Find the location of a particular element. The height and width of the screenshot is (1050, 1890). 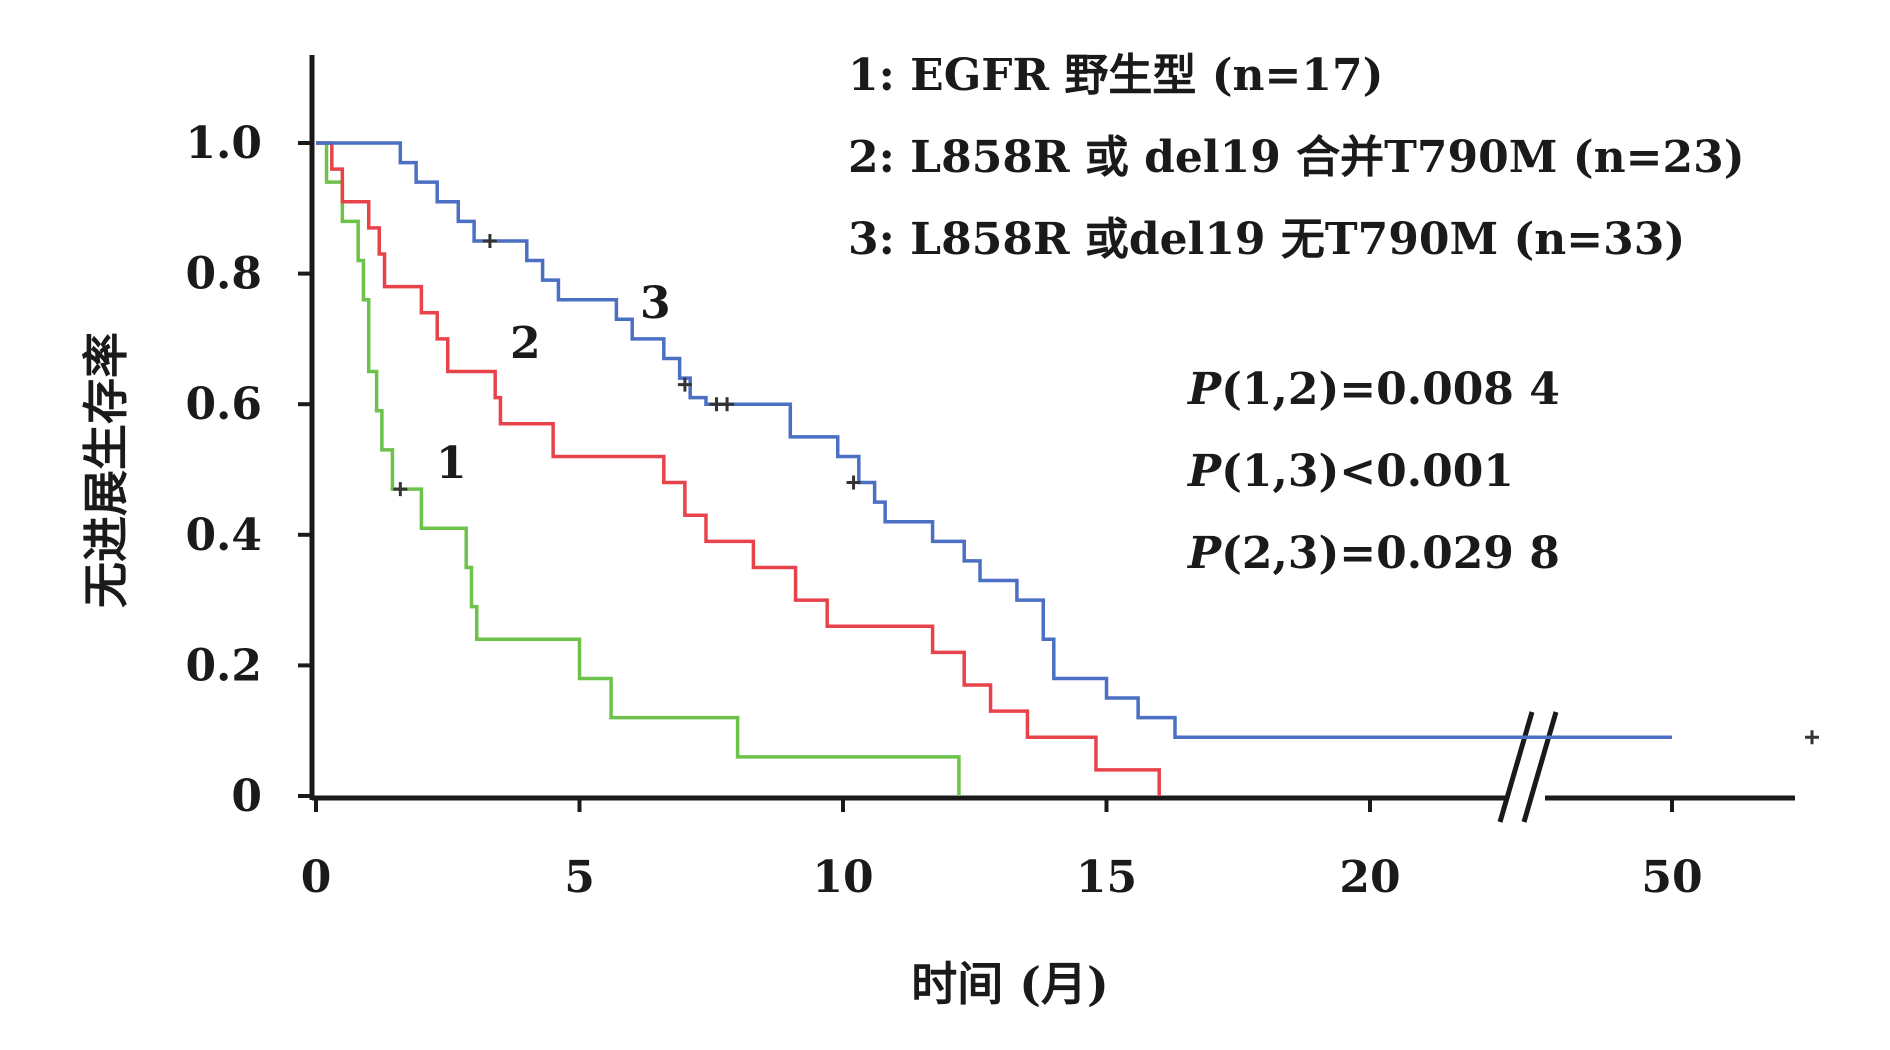

y-tick-label: 0.4 is located at coordinates (223, 535).